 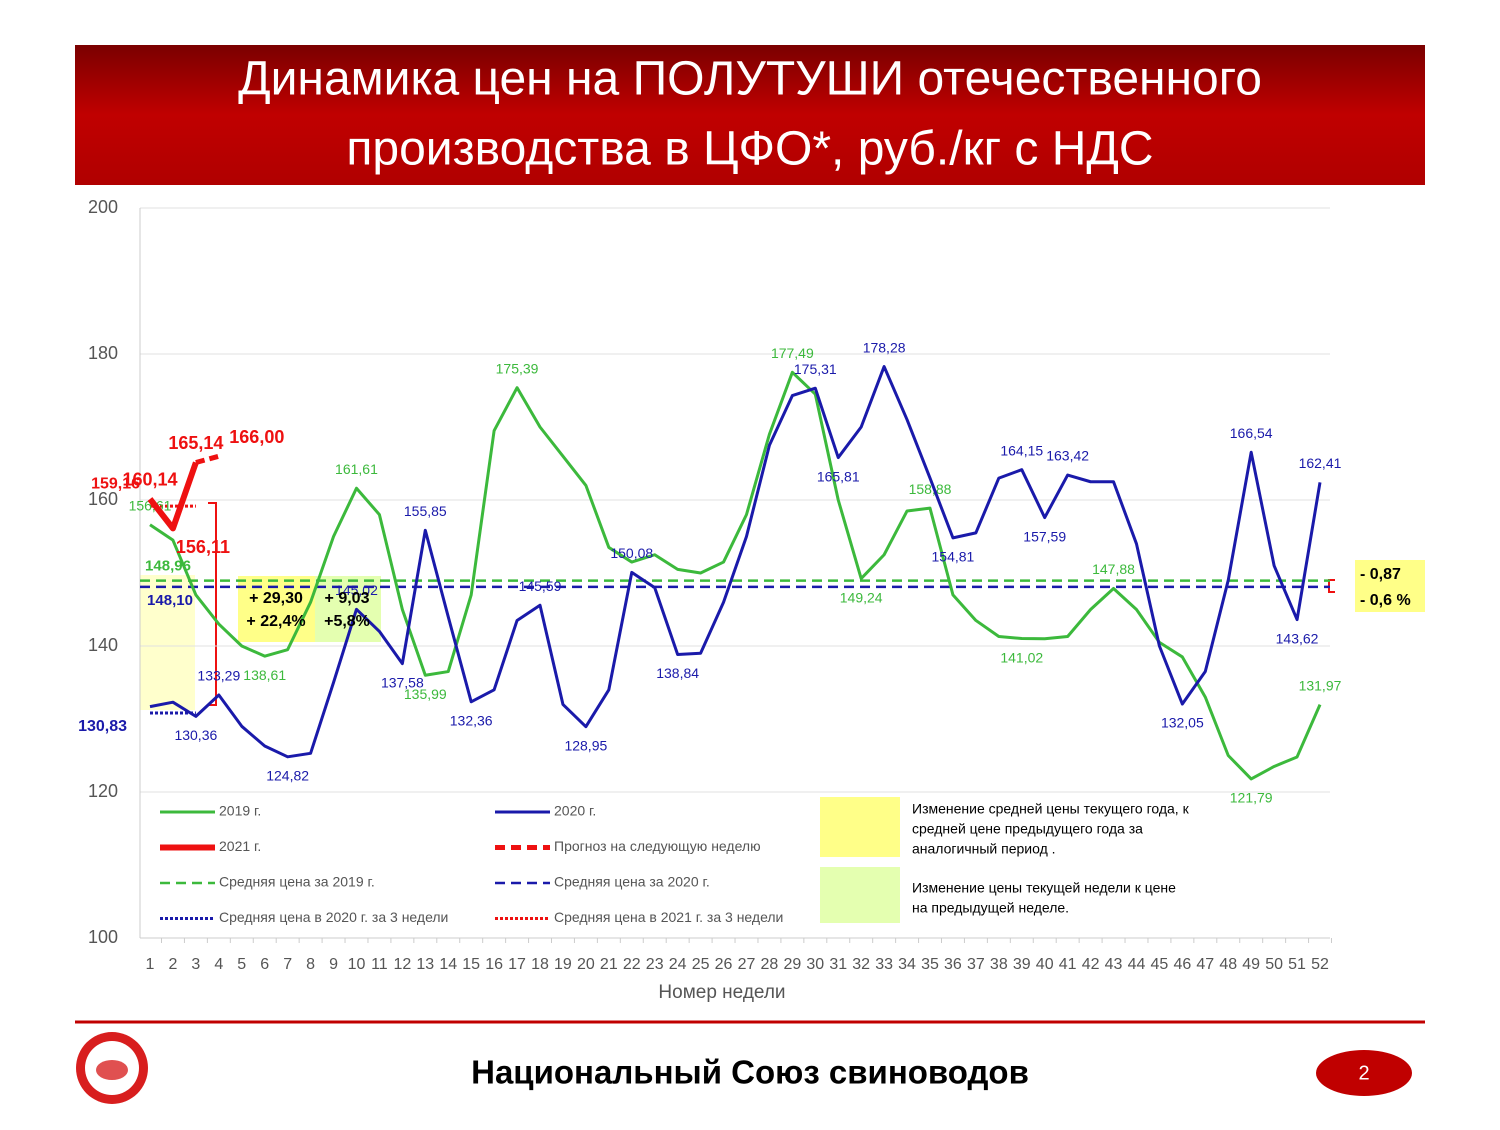 I want to click on legend-label: 2019 г., so click(x=240, y=811).